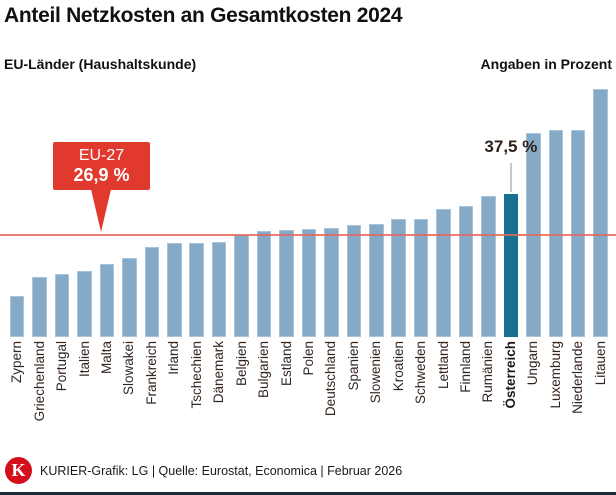 This screenshot has height=495, width=616. Describe the element at coordinates (219, 372) in the screenshot. I see `xlabel-daenemark: Dänemark` at that location.